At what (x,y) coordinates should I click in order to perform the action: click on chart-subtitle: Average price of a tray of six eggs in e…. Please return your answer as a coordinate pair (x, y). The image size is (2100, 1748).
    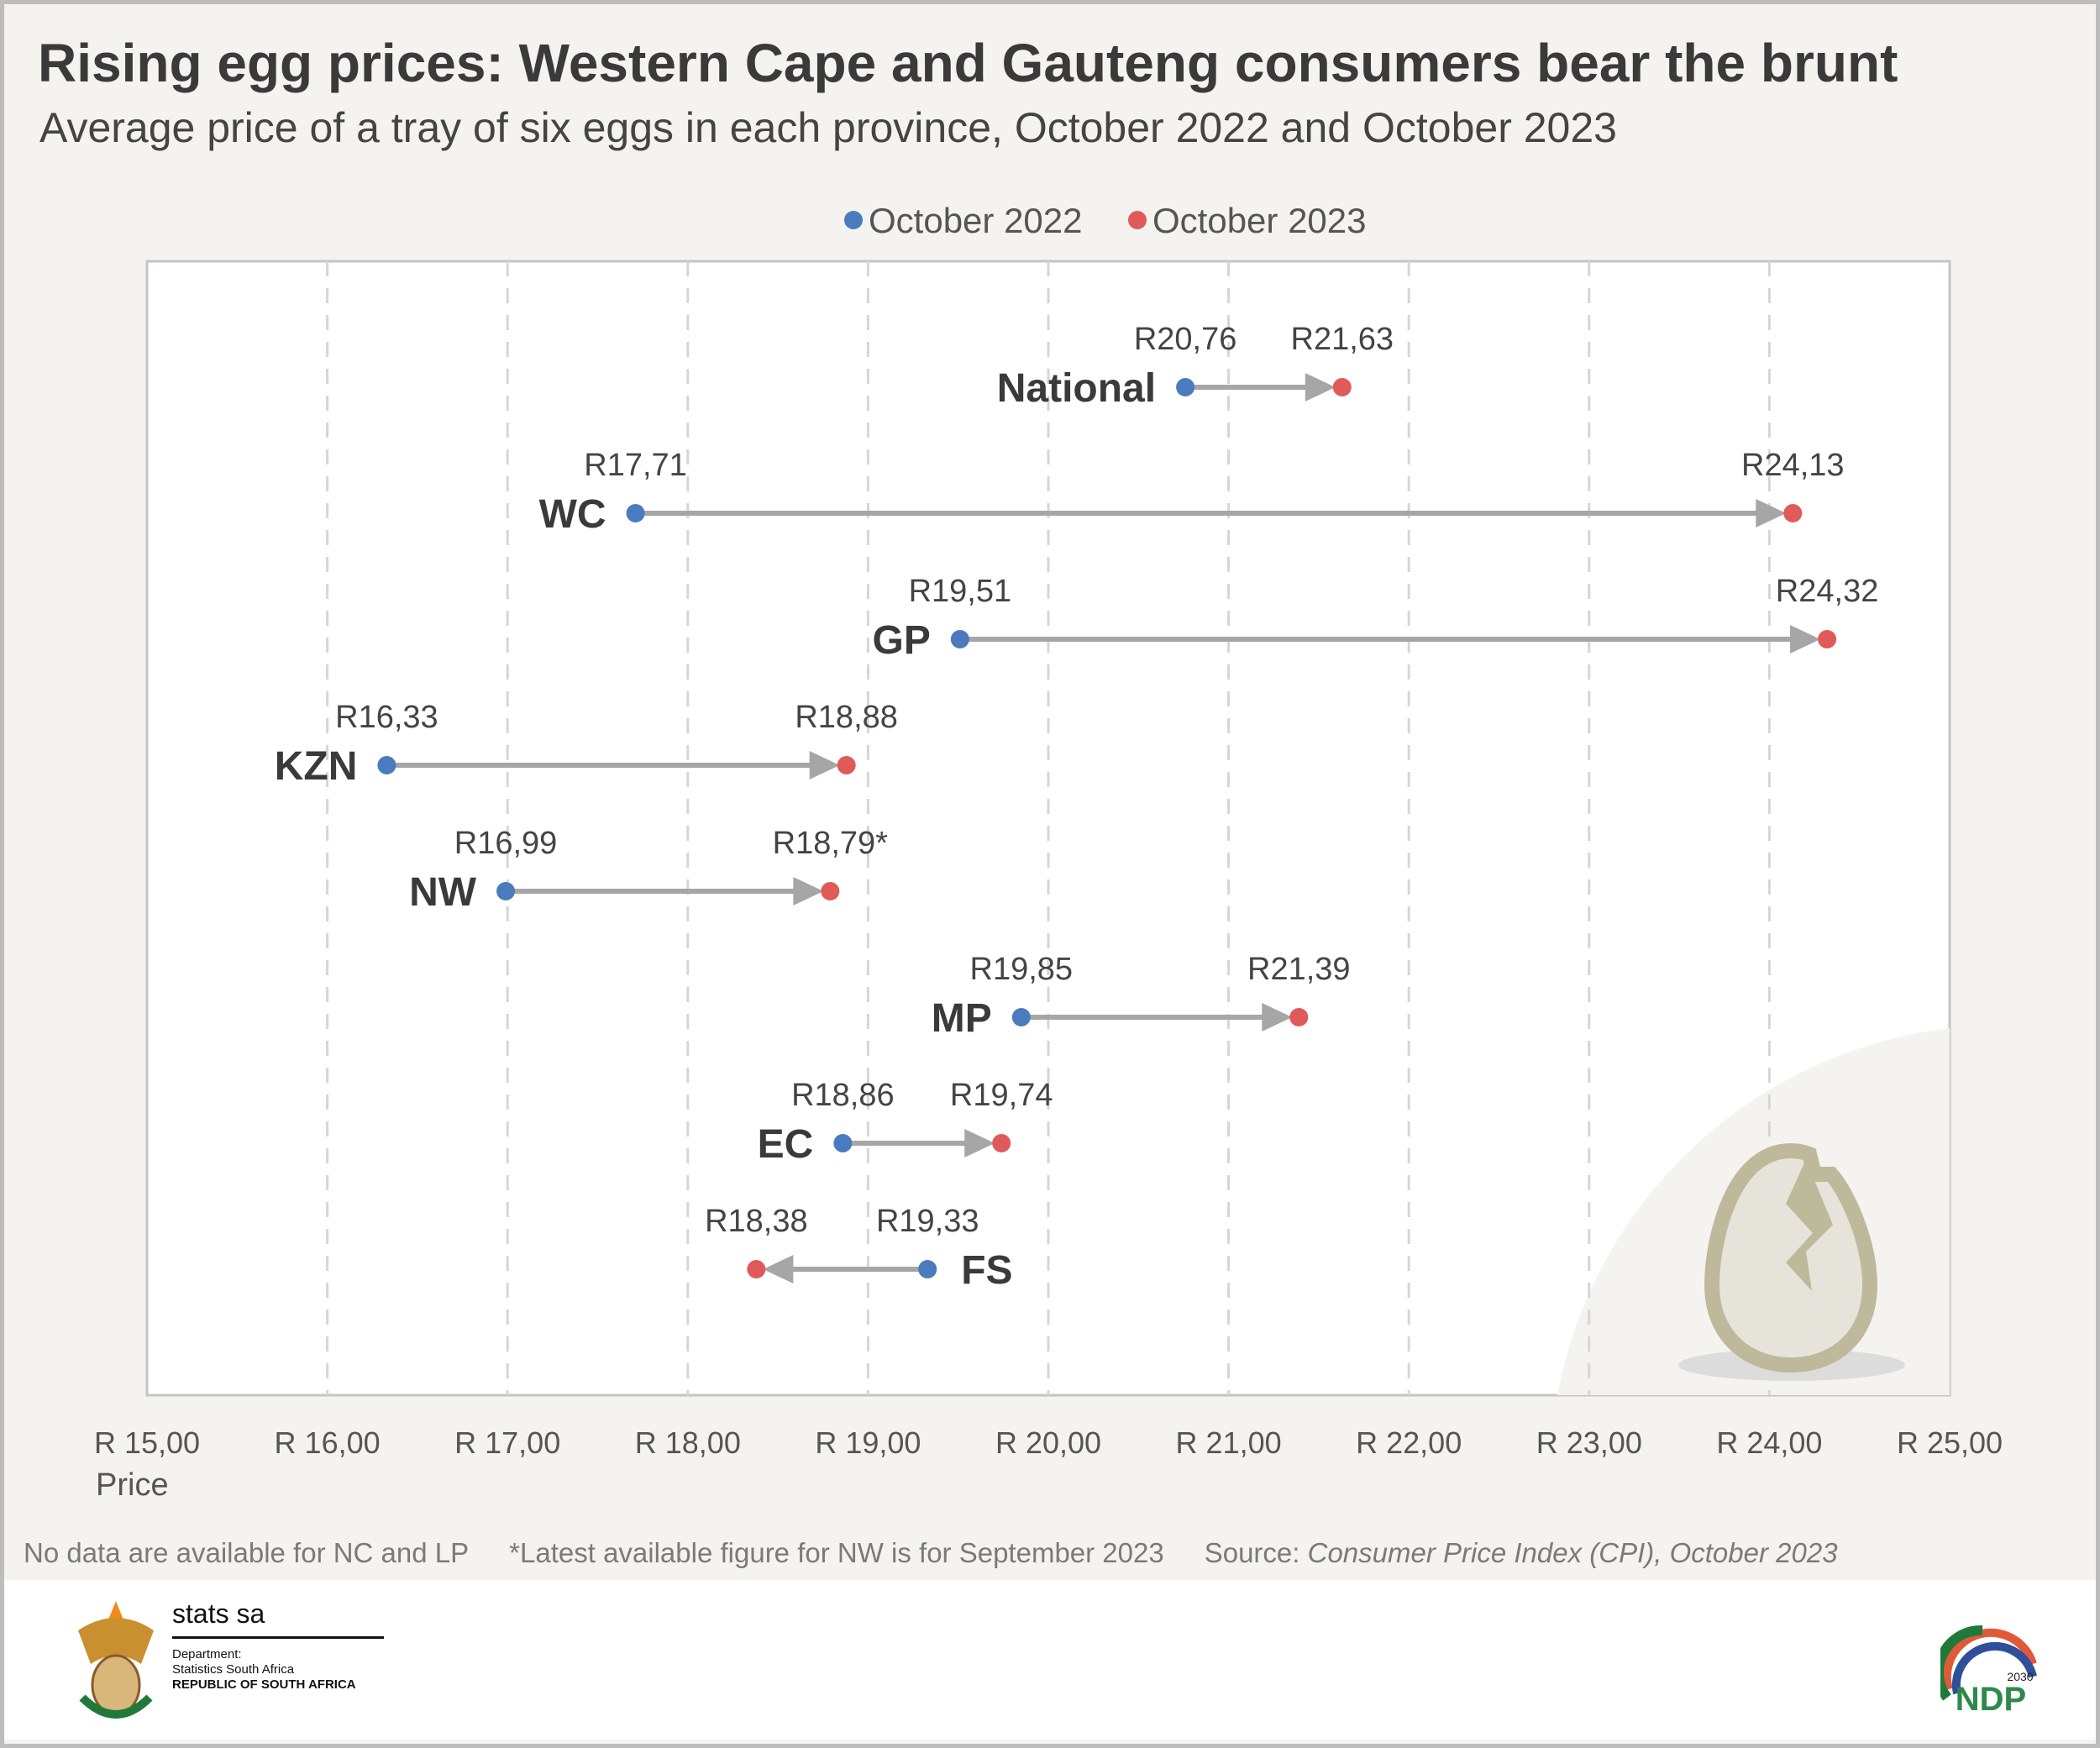
    Looking at the image, I should click on (828, 128).